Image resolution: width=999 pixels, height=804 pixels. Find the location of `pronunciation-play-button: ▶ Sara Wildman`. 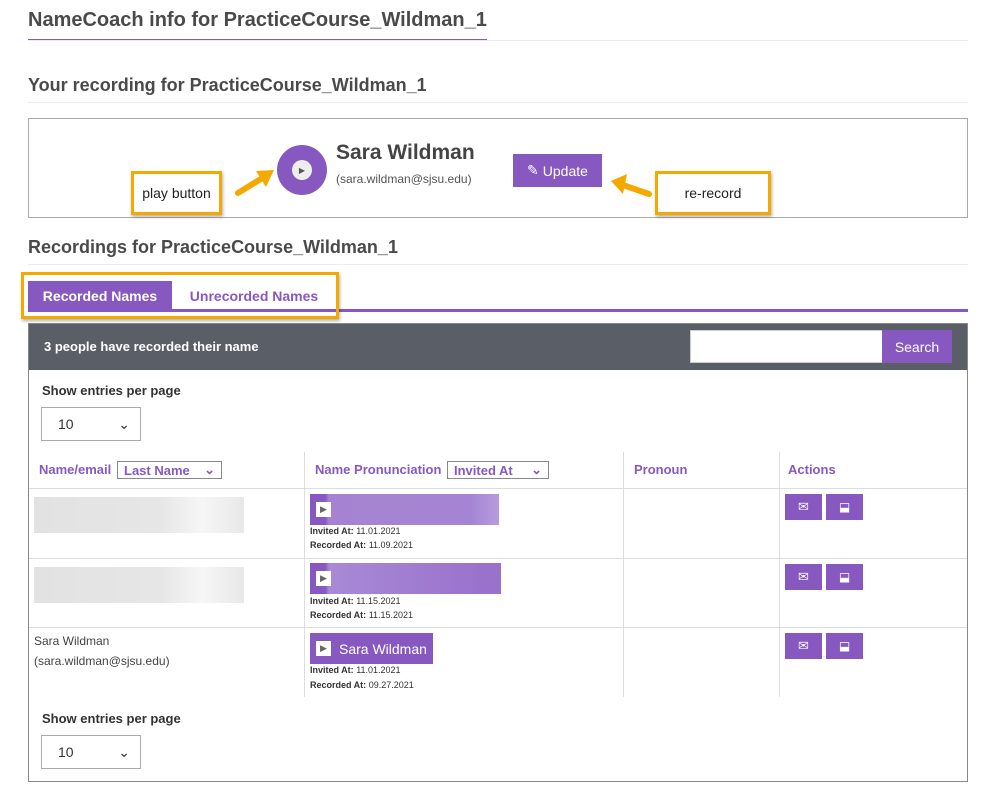

pronunciation-play-button: ▶ Sara Wildman is located at coordinates (371, 648).